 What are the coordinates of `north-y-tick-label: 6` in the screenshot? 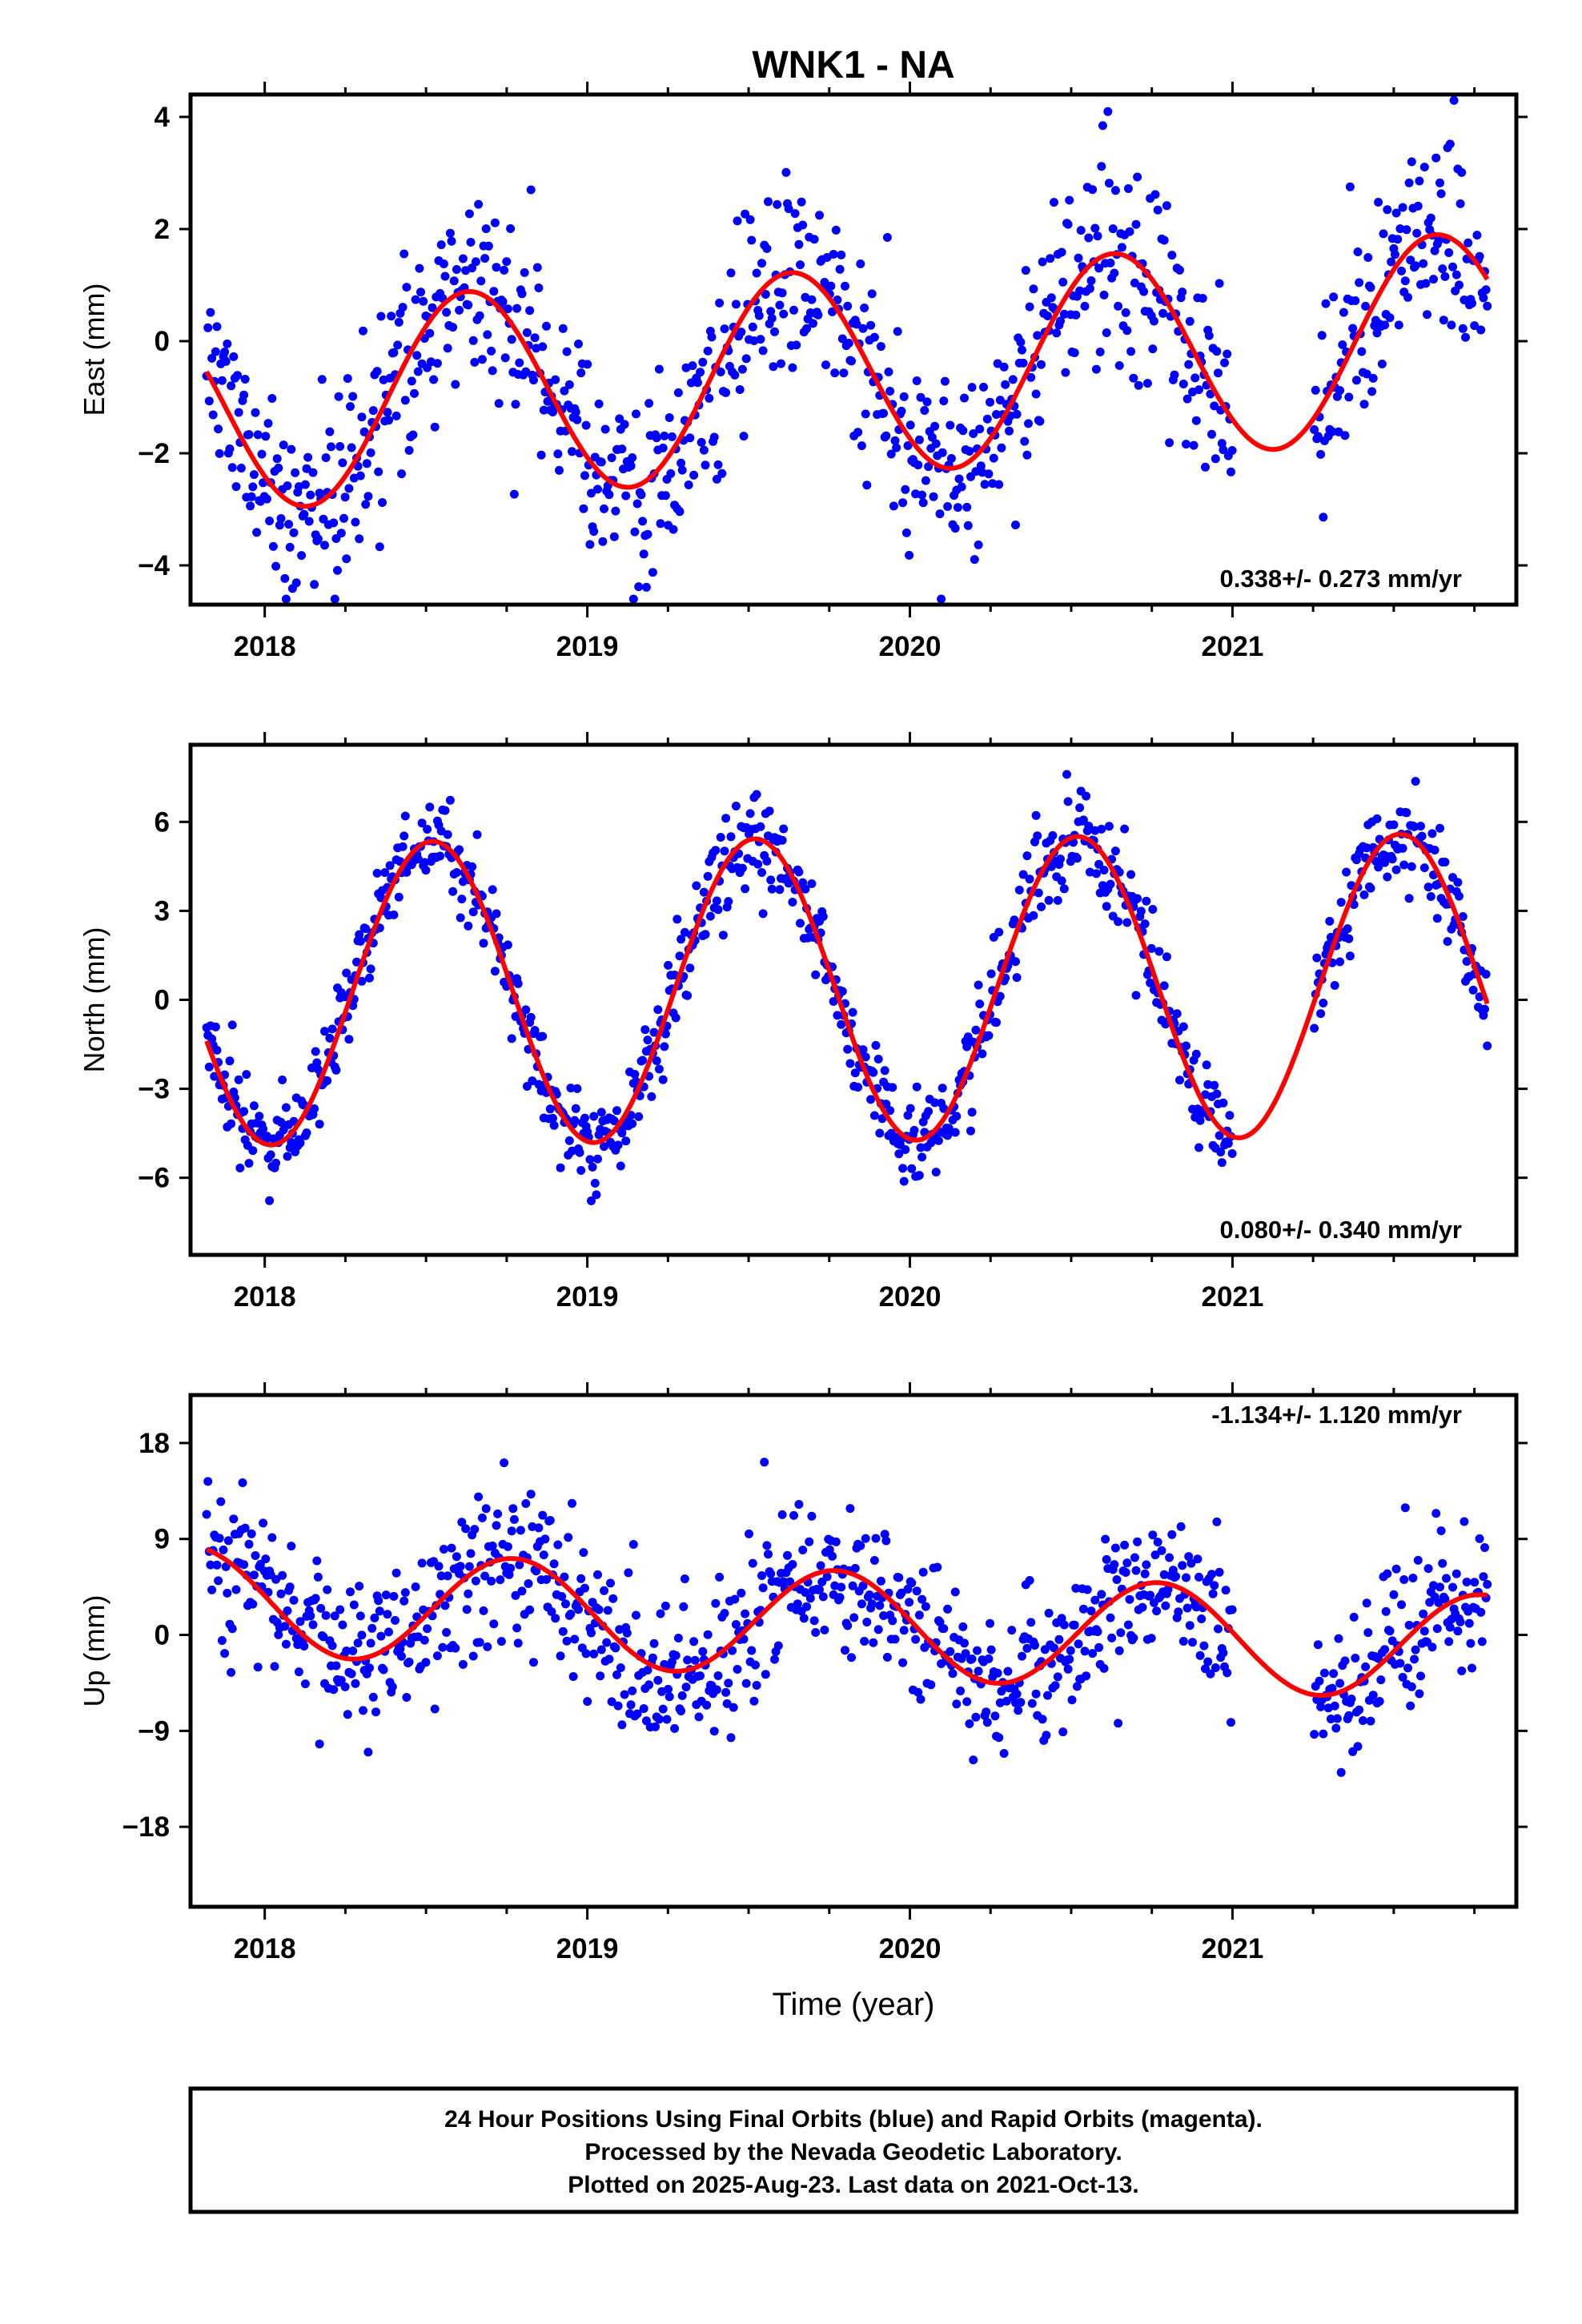 It's located at (162, 822).